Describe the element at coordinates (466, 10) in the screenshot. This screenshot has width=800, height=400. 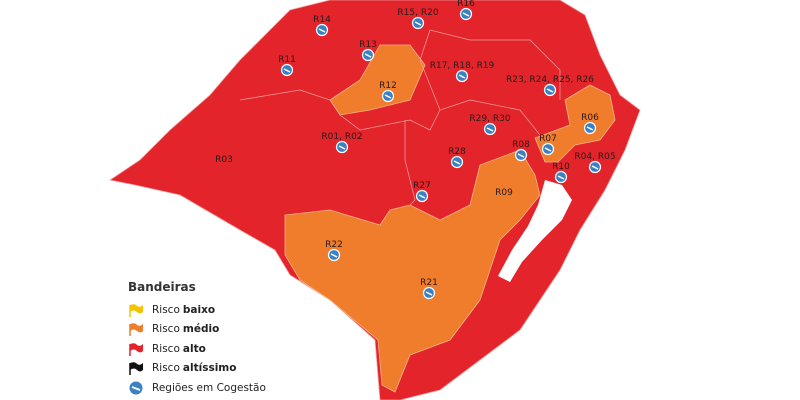
I see `region-marker: R16` at that location.